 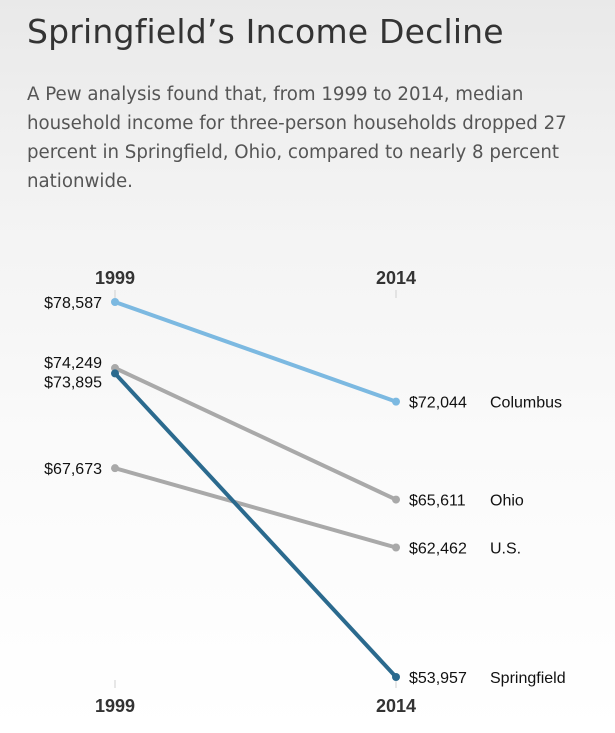 I want to click on end-value-label-springfield: $53,957, so click(x=438, y=678).